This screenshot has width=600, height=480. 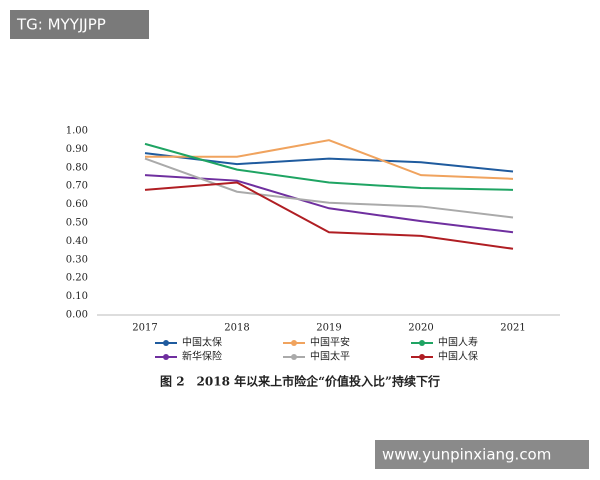 What do you see at coordinates (77, 223) in the screenshot?
I see `y-tick-label: 0.50` at bounding box center [77, 223].